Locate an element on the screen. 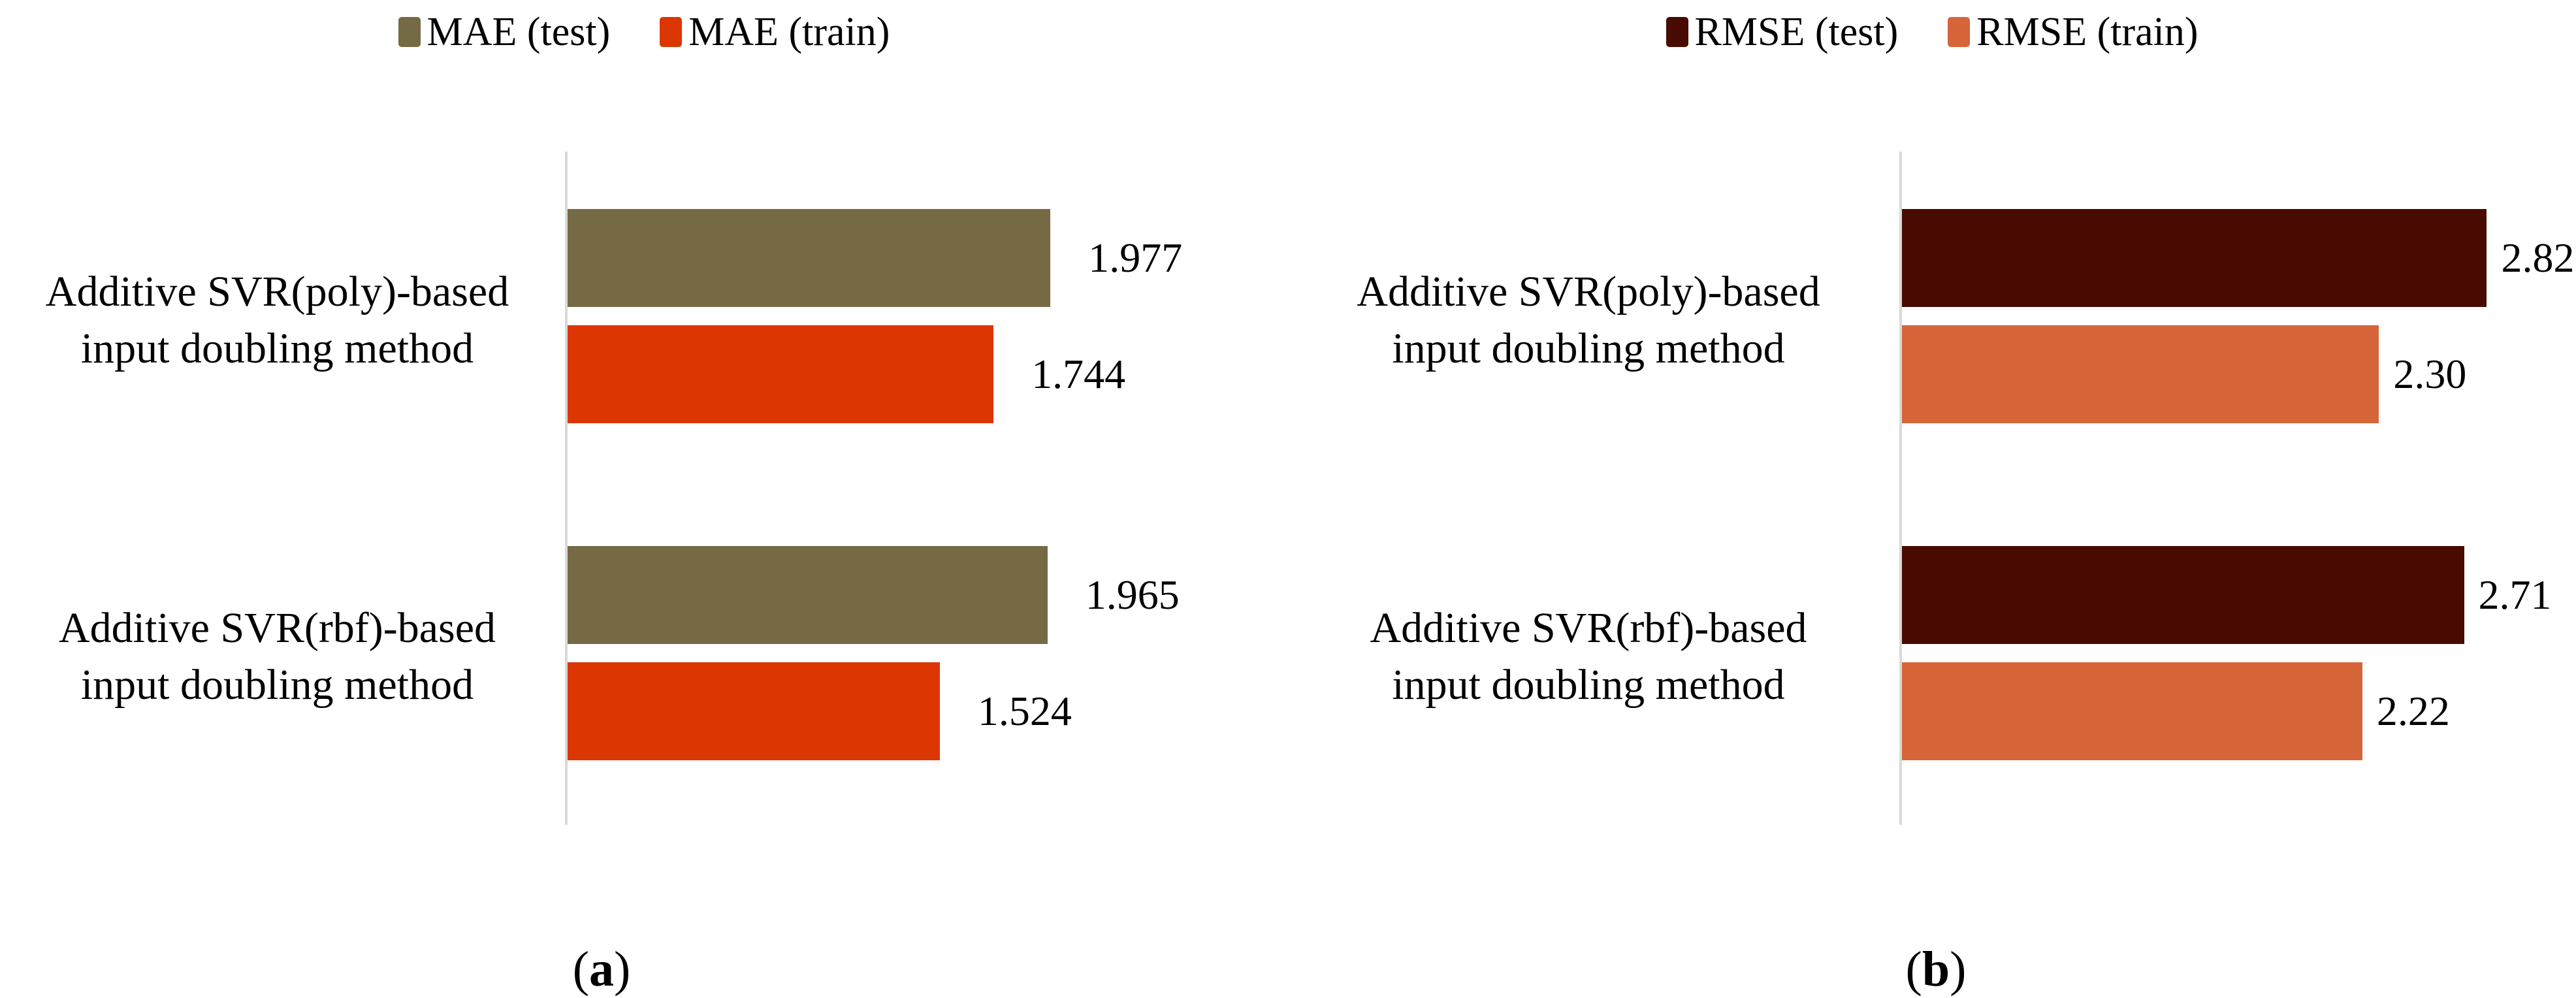 The height and width of the screenshot is (998, 2576). legend-swatch-mae-test is located at coordinates (409, 32).